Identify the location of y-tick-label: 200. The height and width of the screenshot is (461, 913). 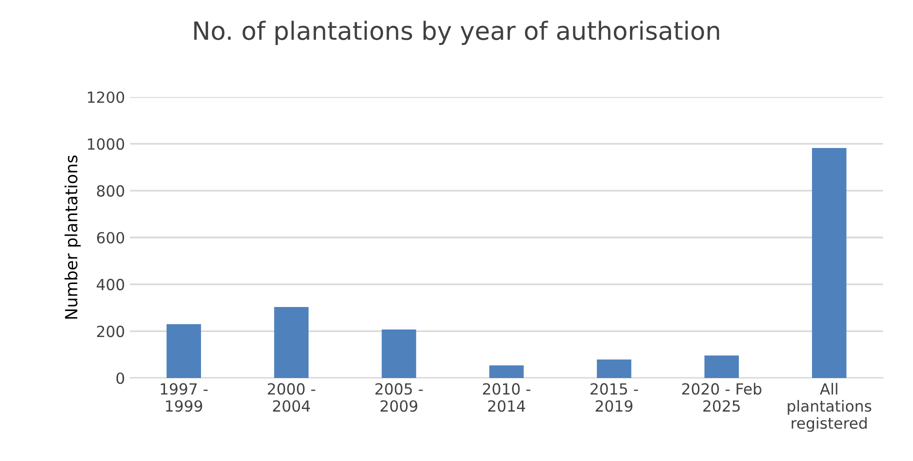
(110, 332).